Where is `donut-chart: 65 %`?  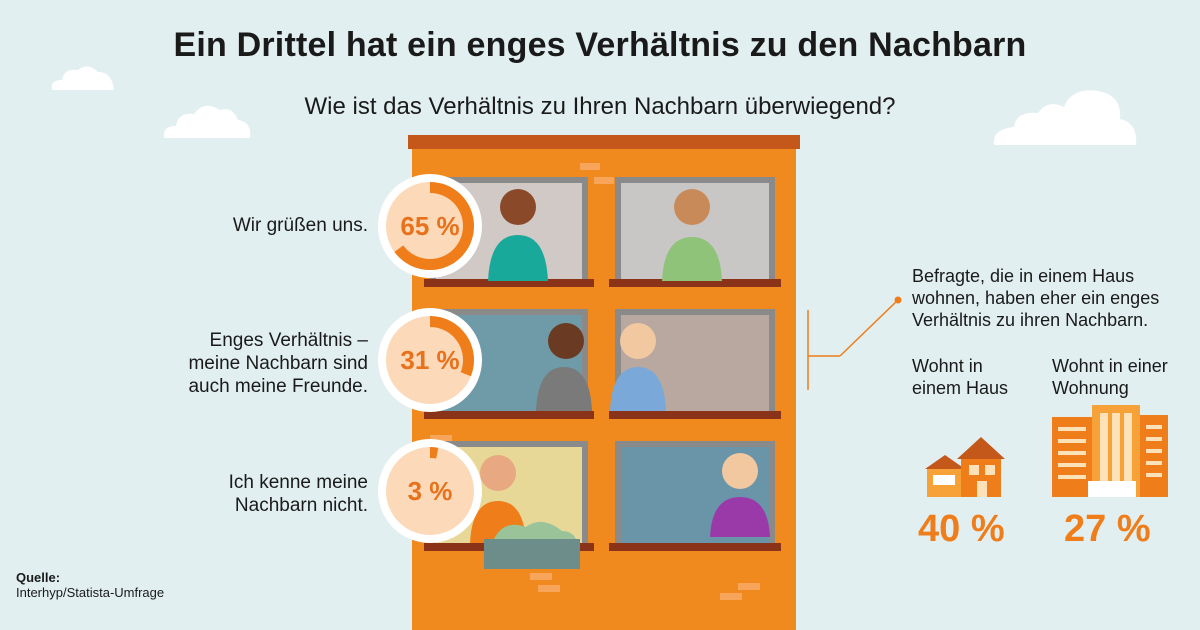
donut-chart: 65 % is located at coordinates (430, 228).